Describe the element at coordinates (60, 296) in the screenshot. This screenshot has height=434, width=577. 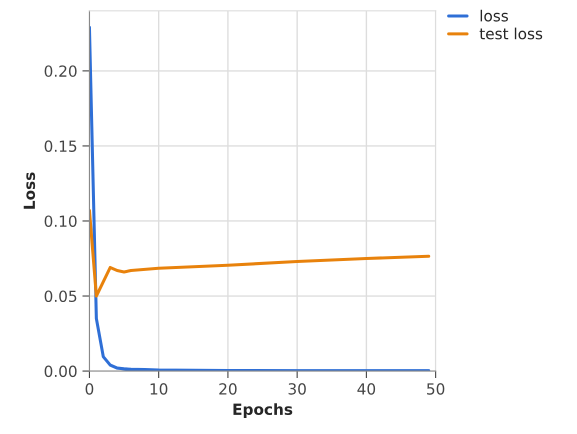
I see `y-tick-label: 0.05` at that location.